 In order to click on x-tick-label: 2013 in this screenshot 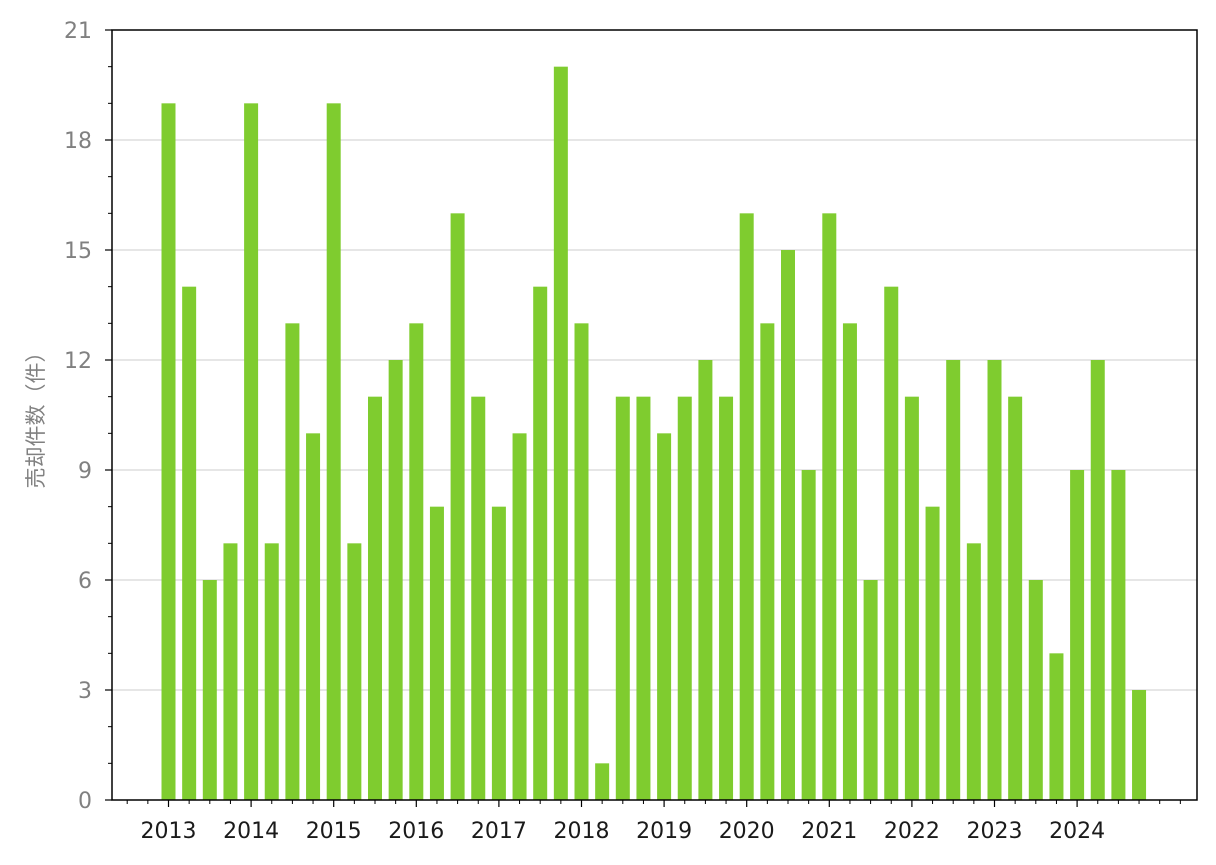, I will do `click(169, 831)`.